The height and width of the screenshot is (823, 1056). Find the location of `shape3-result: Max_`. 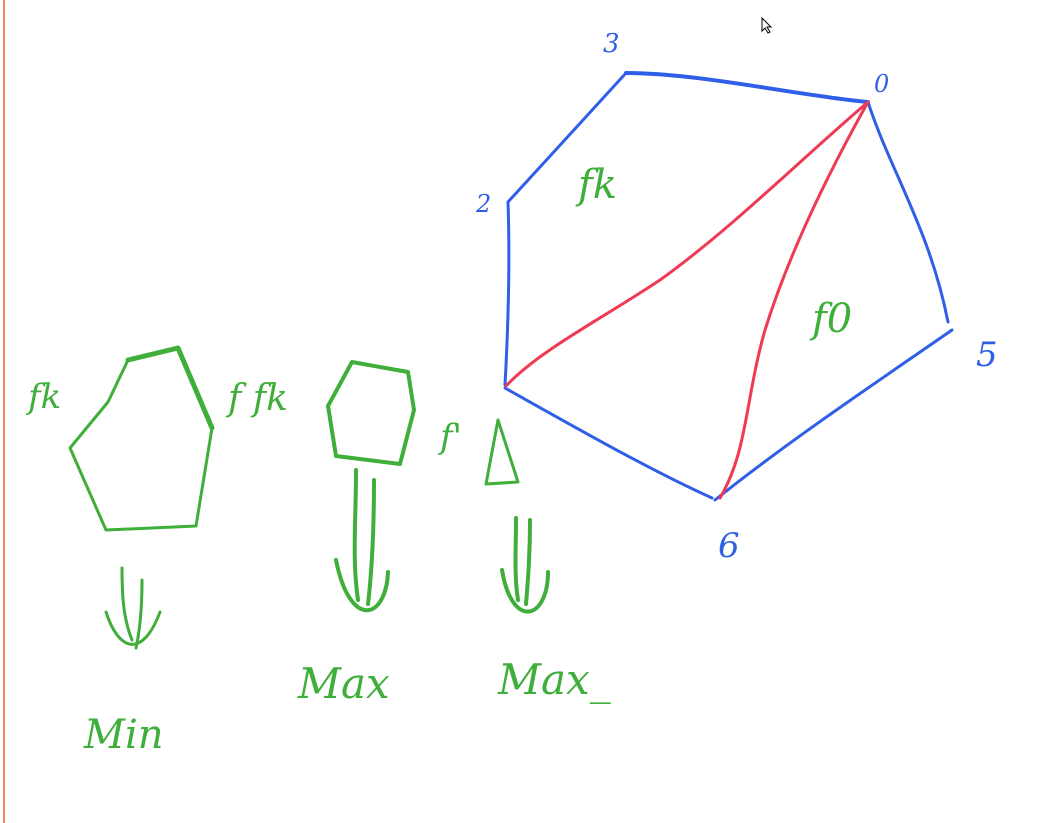

shape3-result: Max_ is located at coordinates (554, 679).